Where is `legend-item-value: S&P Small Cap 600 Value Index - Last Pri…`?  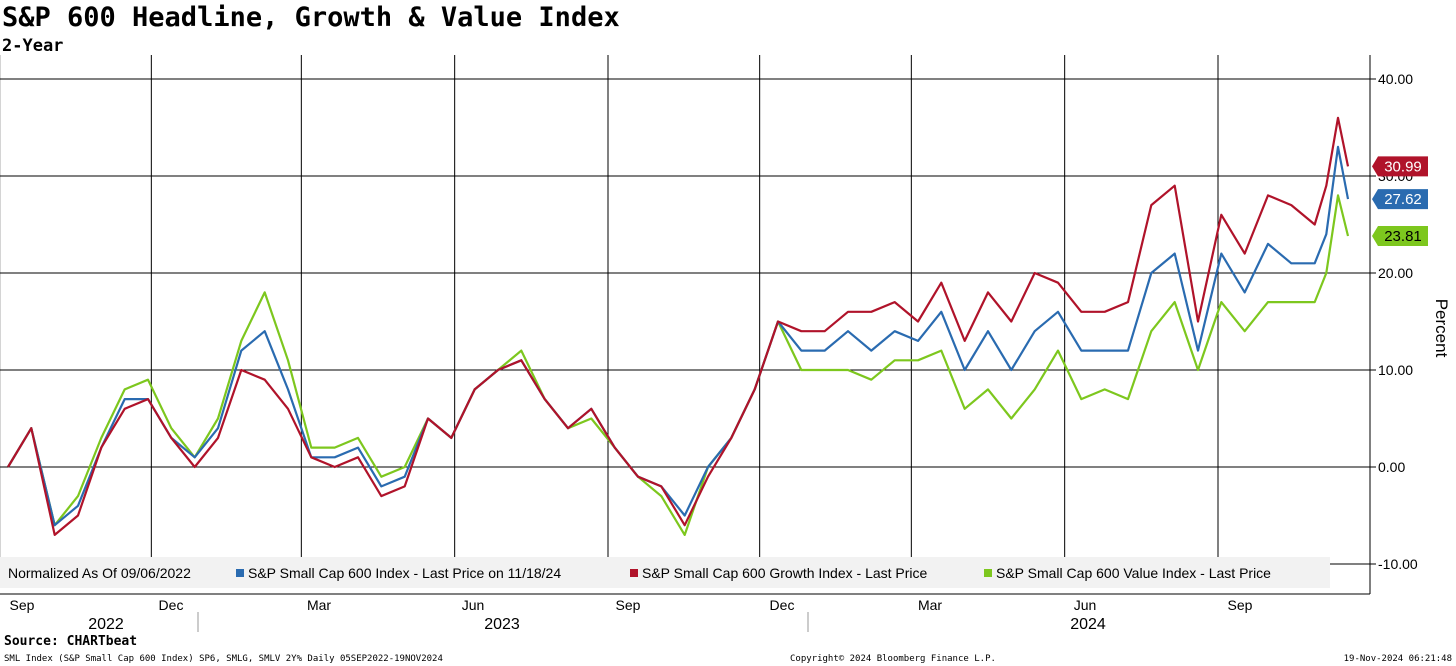
legend-item-value: S&P Small Cap 600 Value Index - Last Pri… is located at coordinates (1127, 573).